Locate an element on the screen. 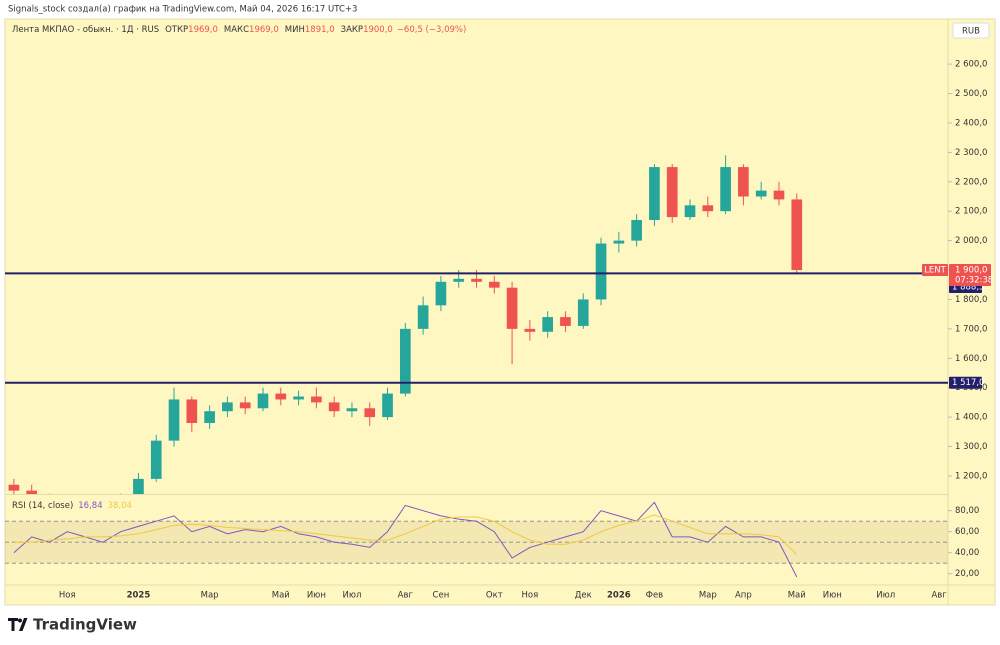  rsi-pane: RSI (14, close) 16,84 38,04 is located at coordinates (476, 539).